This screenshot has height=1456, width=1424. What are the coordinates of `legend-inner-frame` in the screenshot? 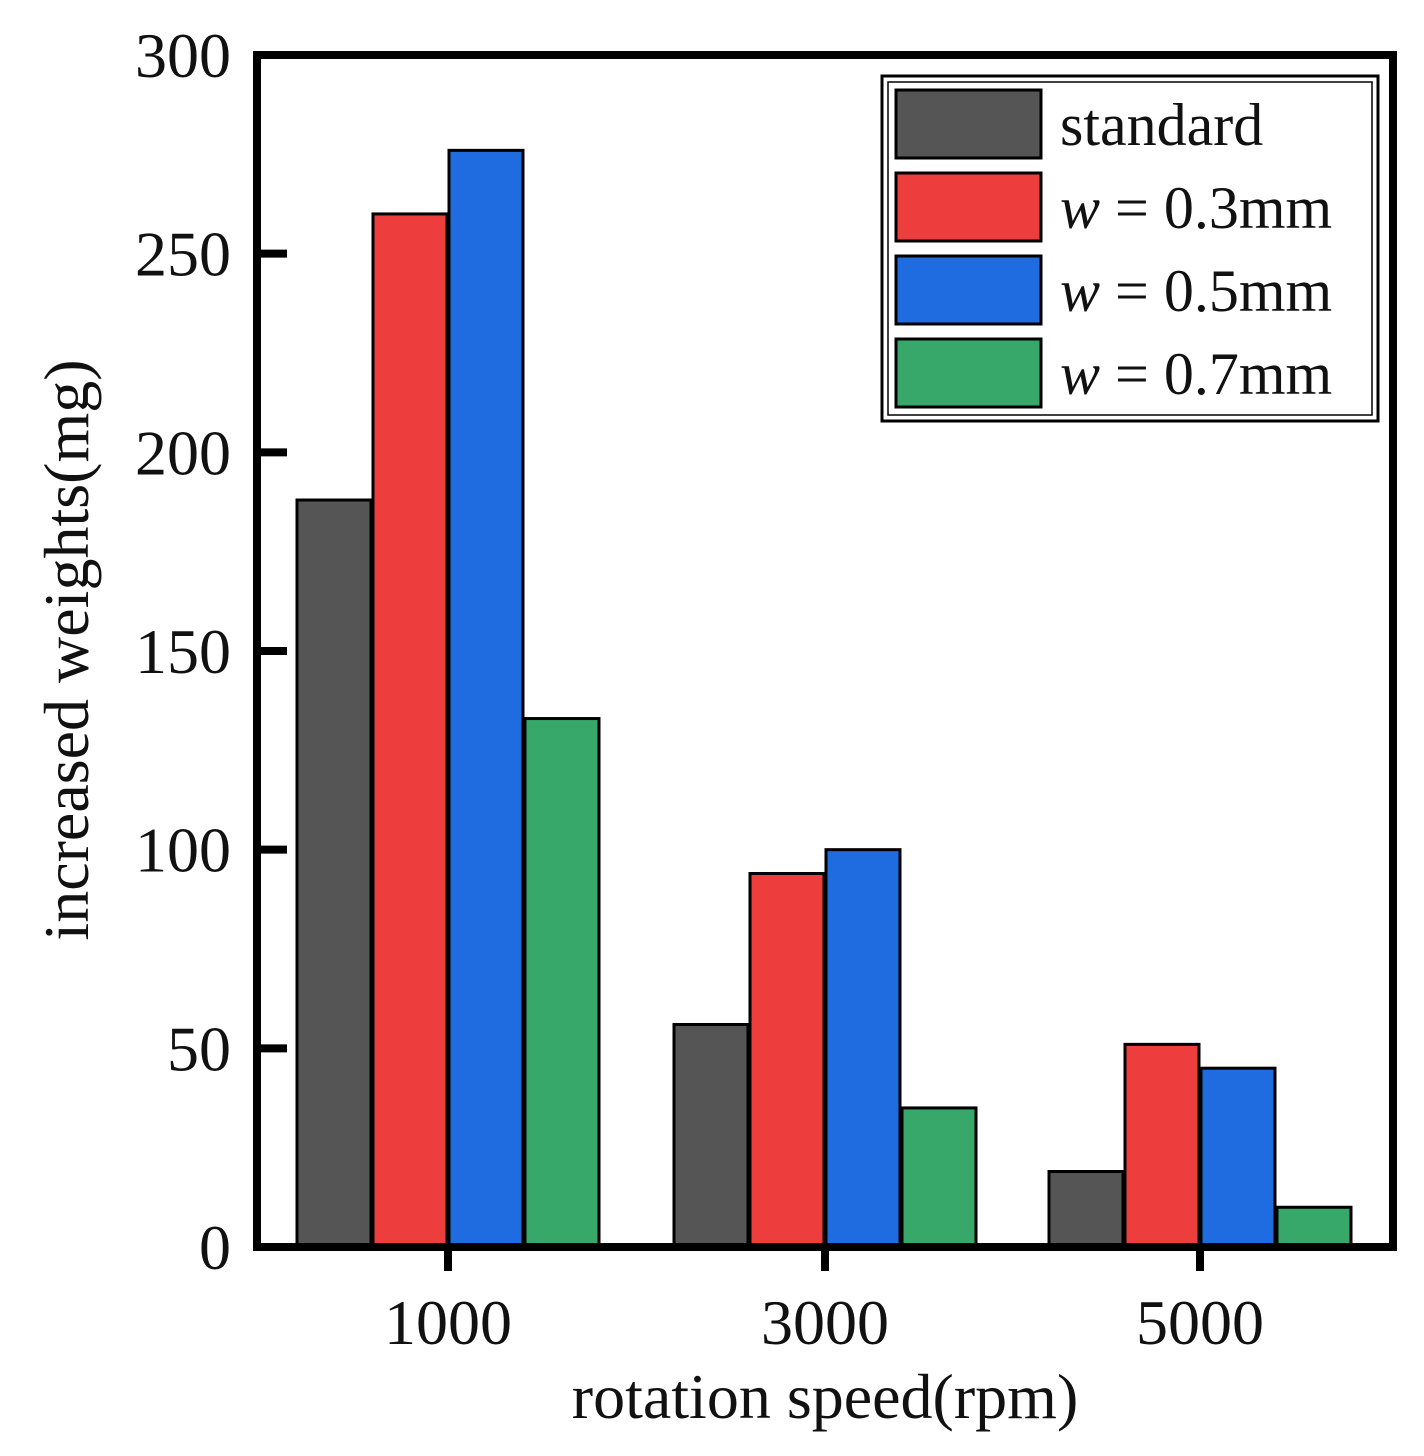 It's located at (1130, 248).